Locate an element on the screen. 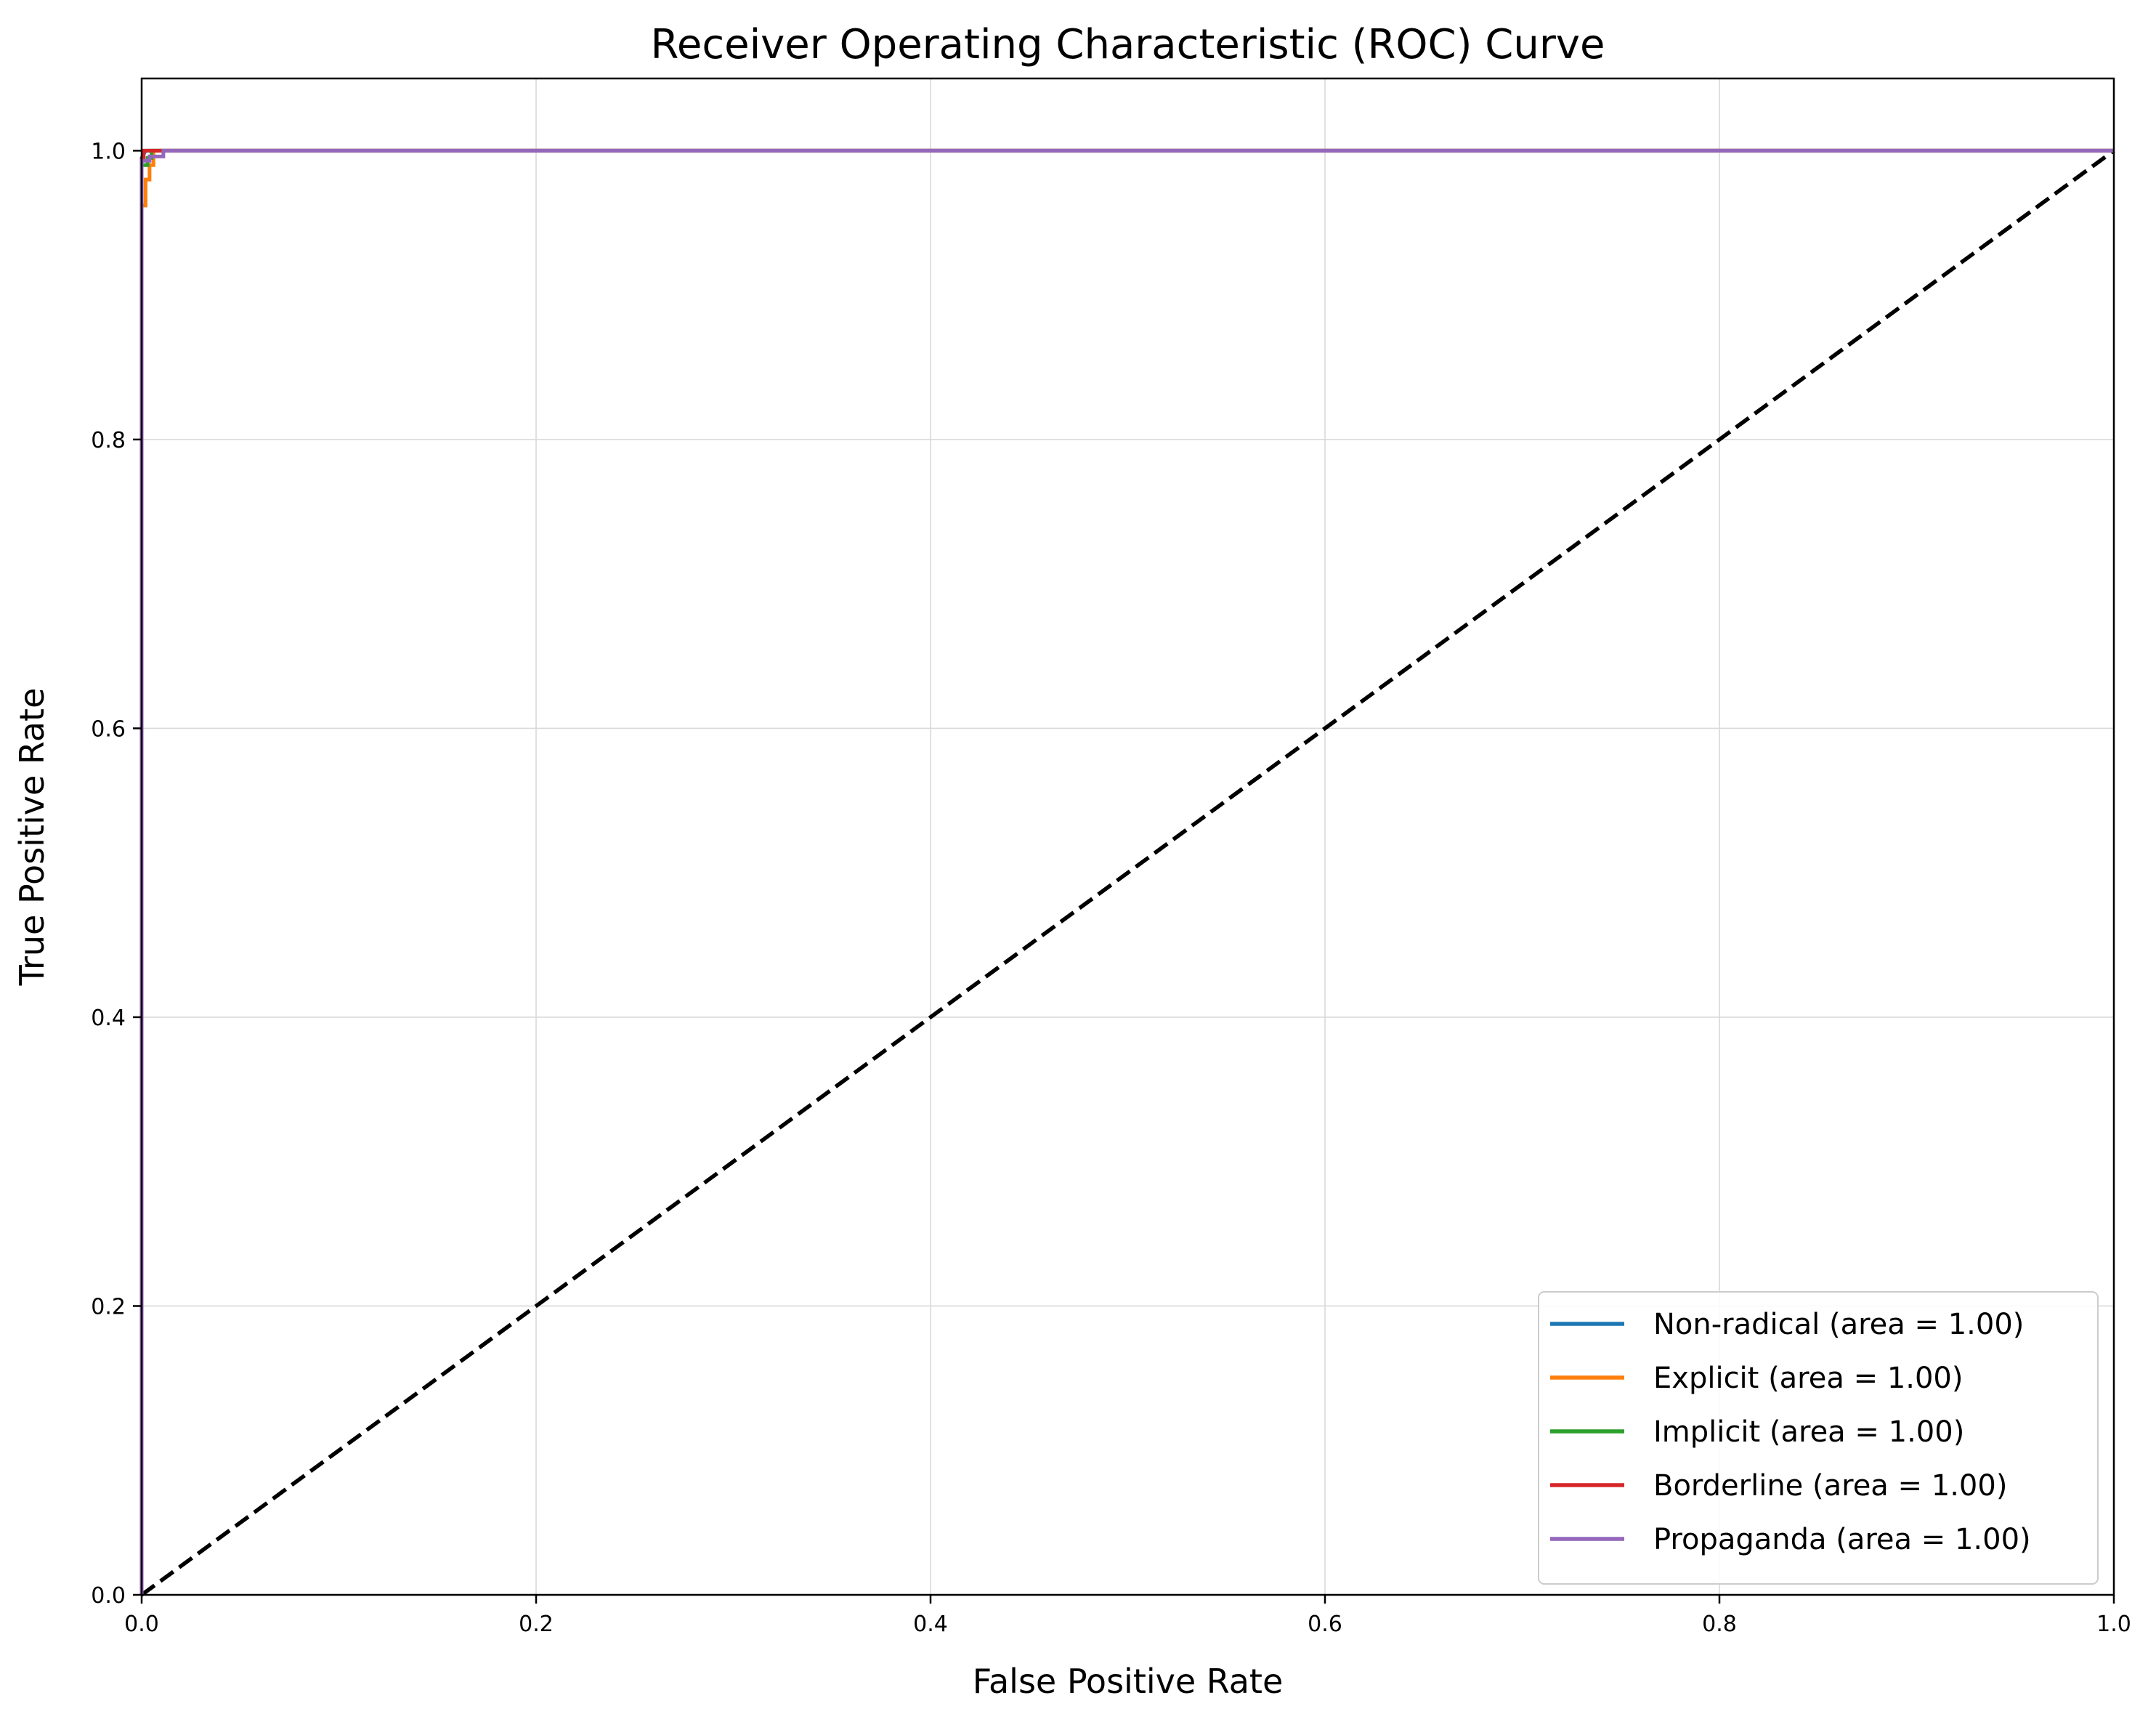 The width and height of the screenshot is (2156, 1722). x-tick-label: 0.2 is located at coordinates (536, 1624).